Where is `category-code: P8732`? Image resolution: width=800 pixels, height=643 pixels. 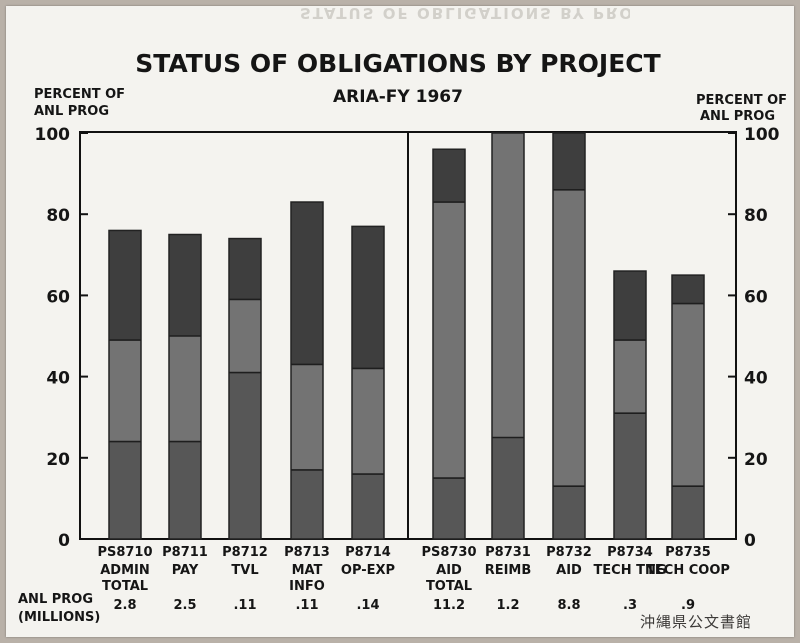 category-code: P8732 is located at coordinates (569, 552).